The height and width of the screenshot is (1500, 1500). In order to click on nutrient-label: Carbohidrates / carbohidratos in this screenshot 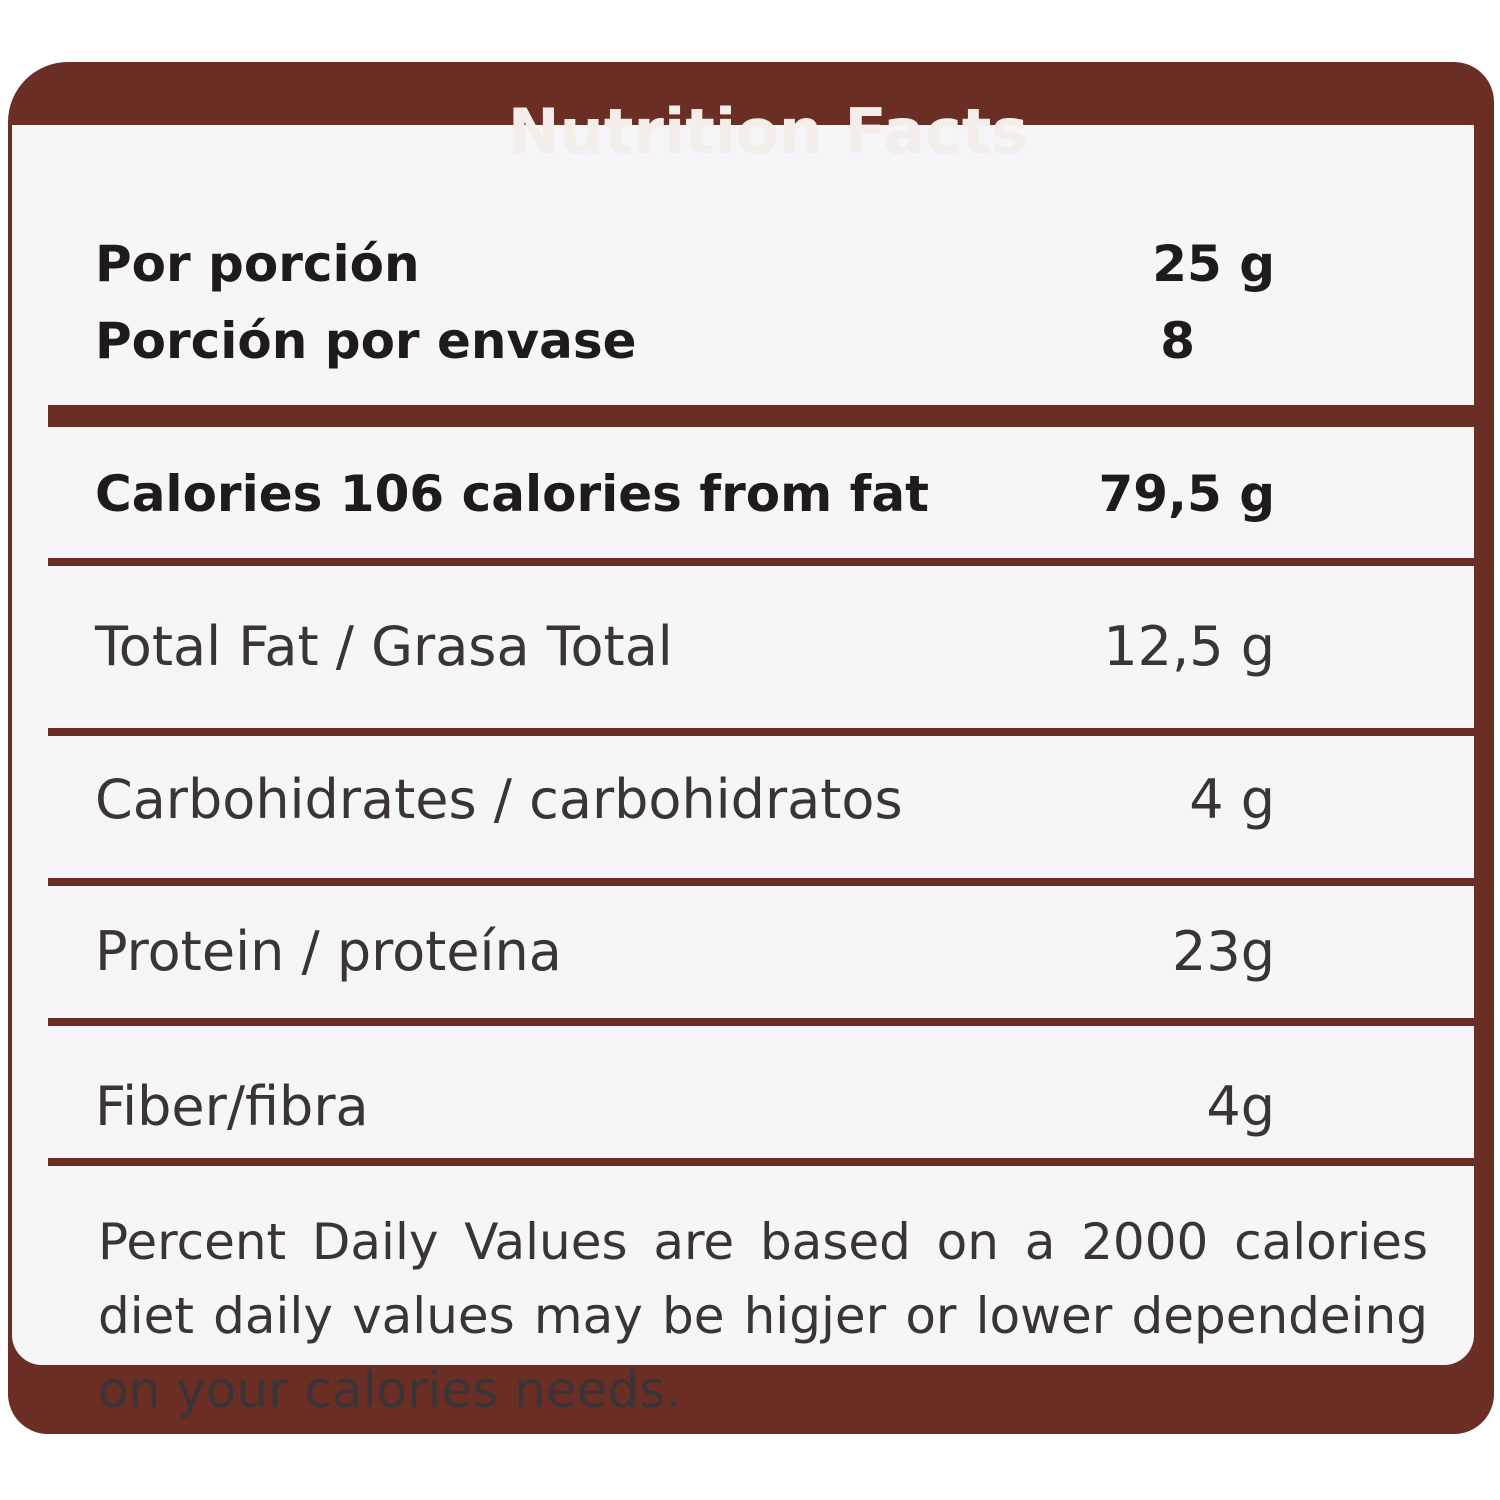, I will do `click(499, 799)`.